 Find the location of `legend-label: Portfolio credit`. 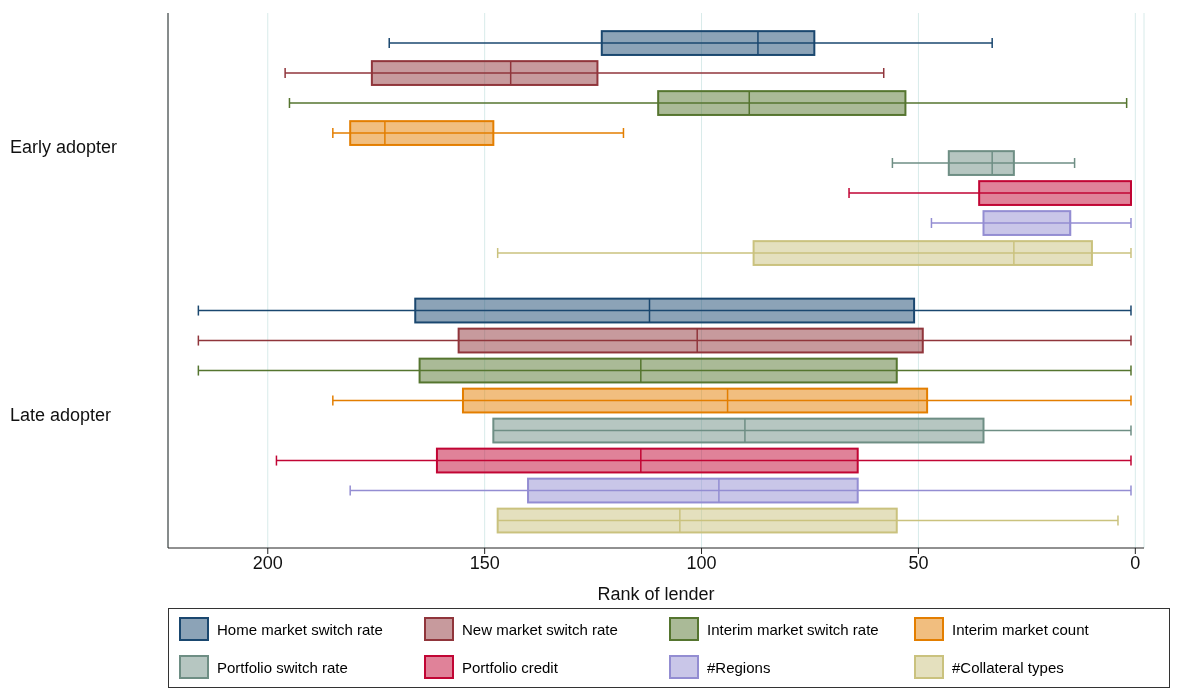

legend-label: Portfolio credit is located at coordinates (510, 667).